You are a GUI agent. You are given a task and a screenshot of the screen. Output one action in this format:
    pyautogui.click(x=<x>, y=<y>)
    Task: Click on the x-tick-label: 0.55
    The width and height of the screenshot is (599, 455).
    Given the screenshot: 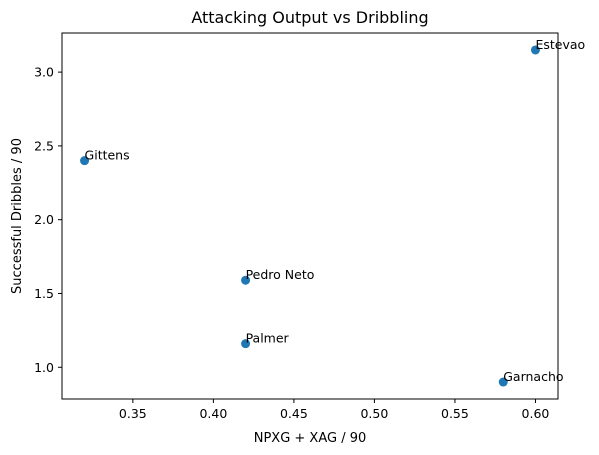 What is the action you would take?
    pyautogui.click(x=455, y=413)
    